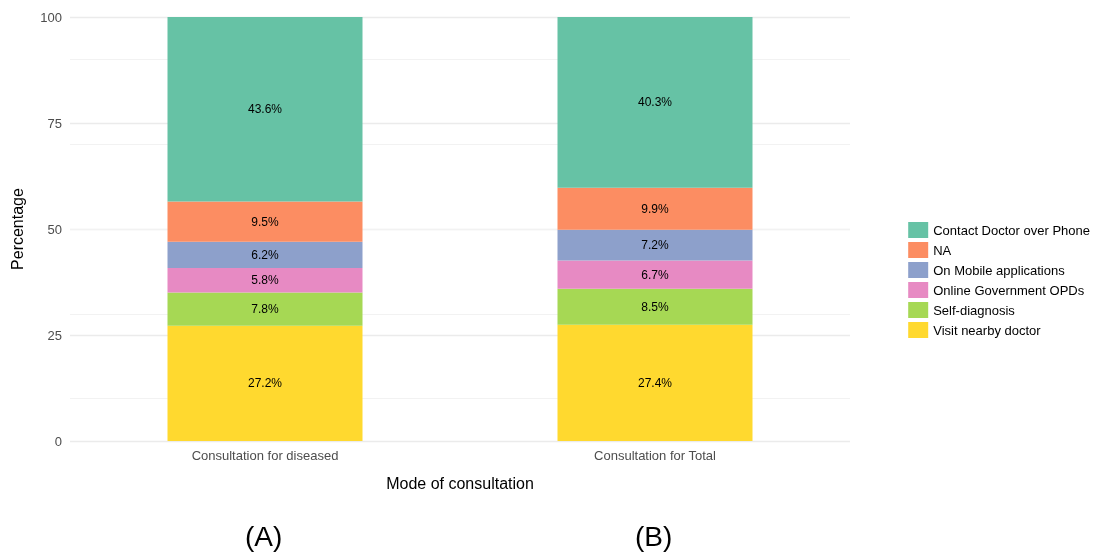 This screenshot has height=560, width=1105. I want to click on legend-label: On Mobile applications, so click(999, 270).